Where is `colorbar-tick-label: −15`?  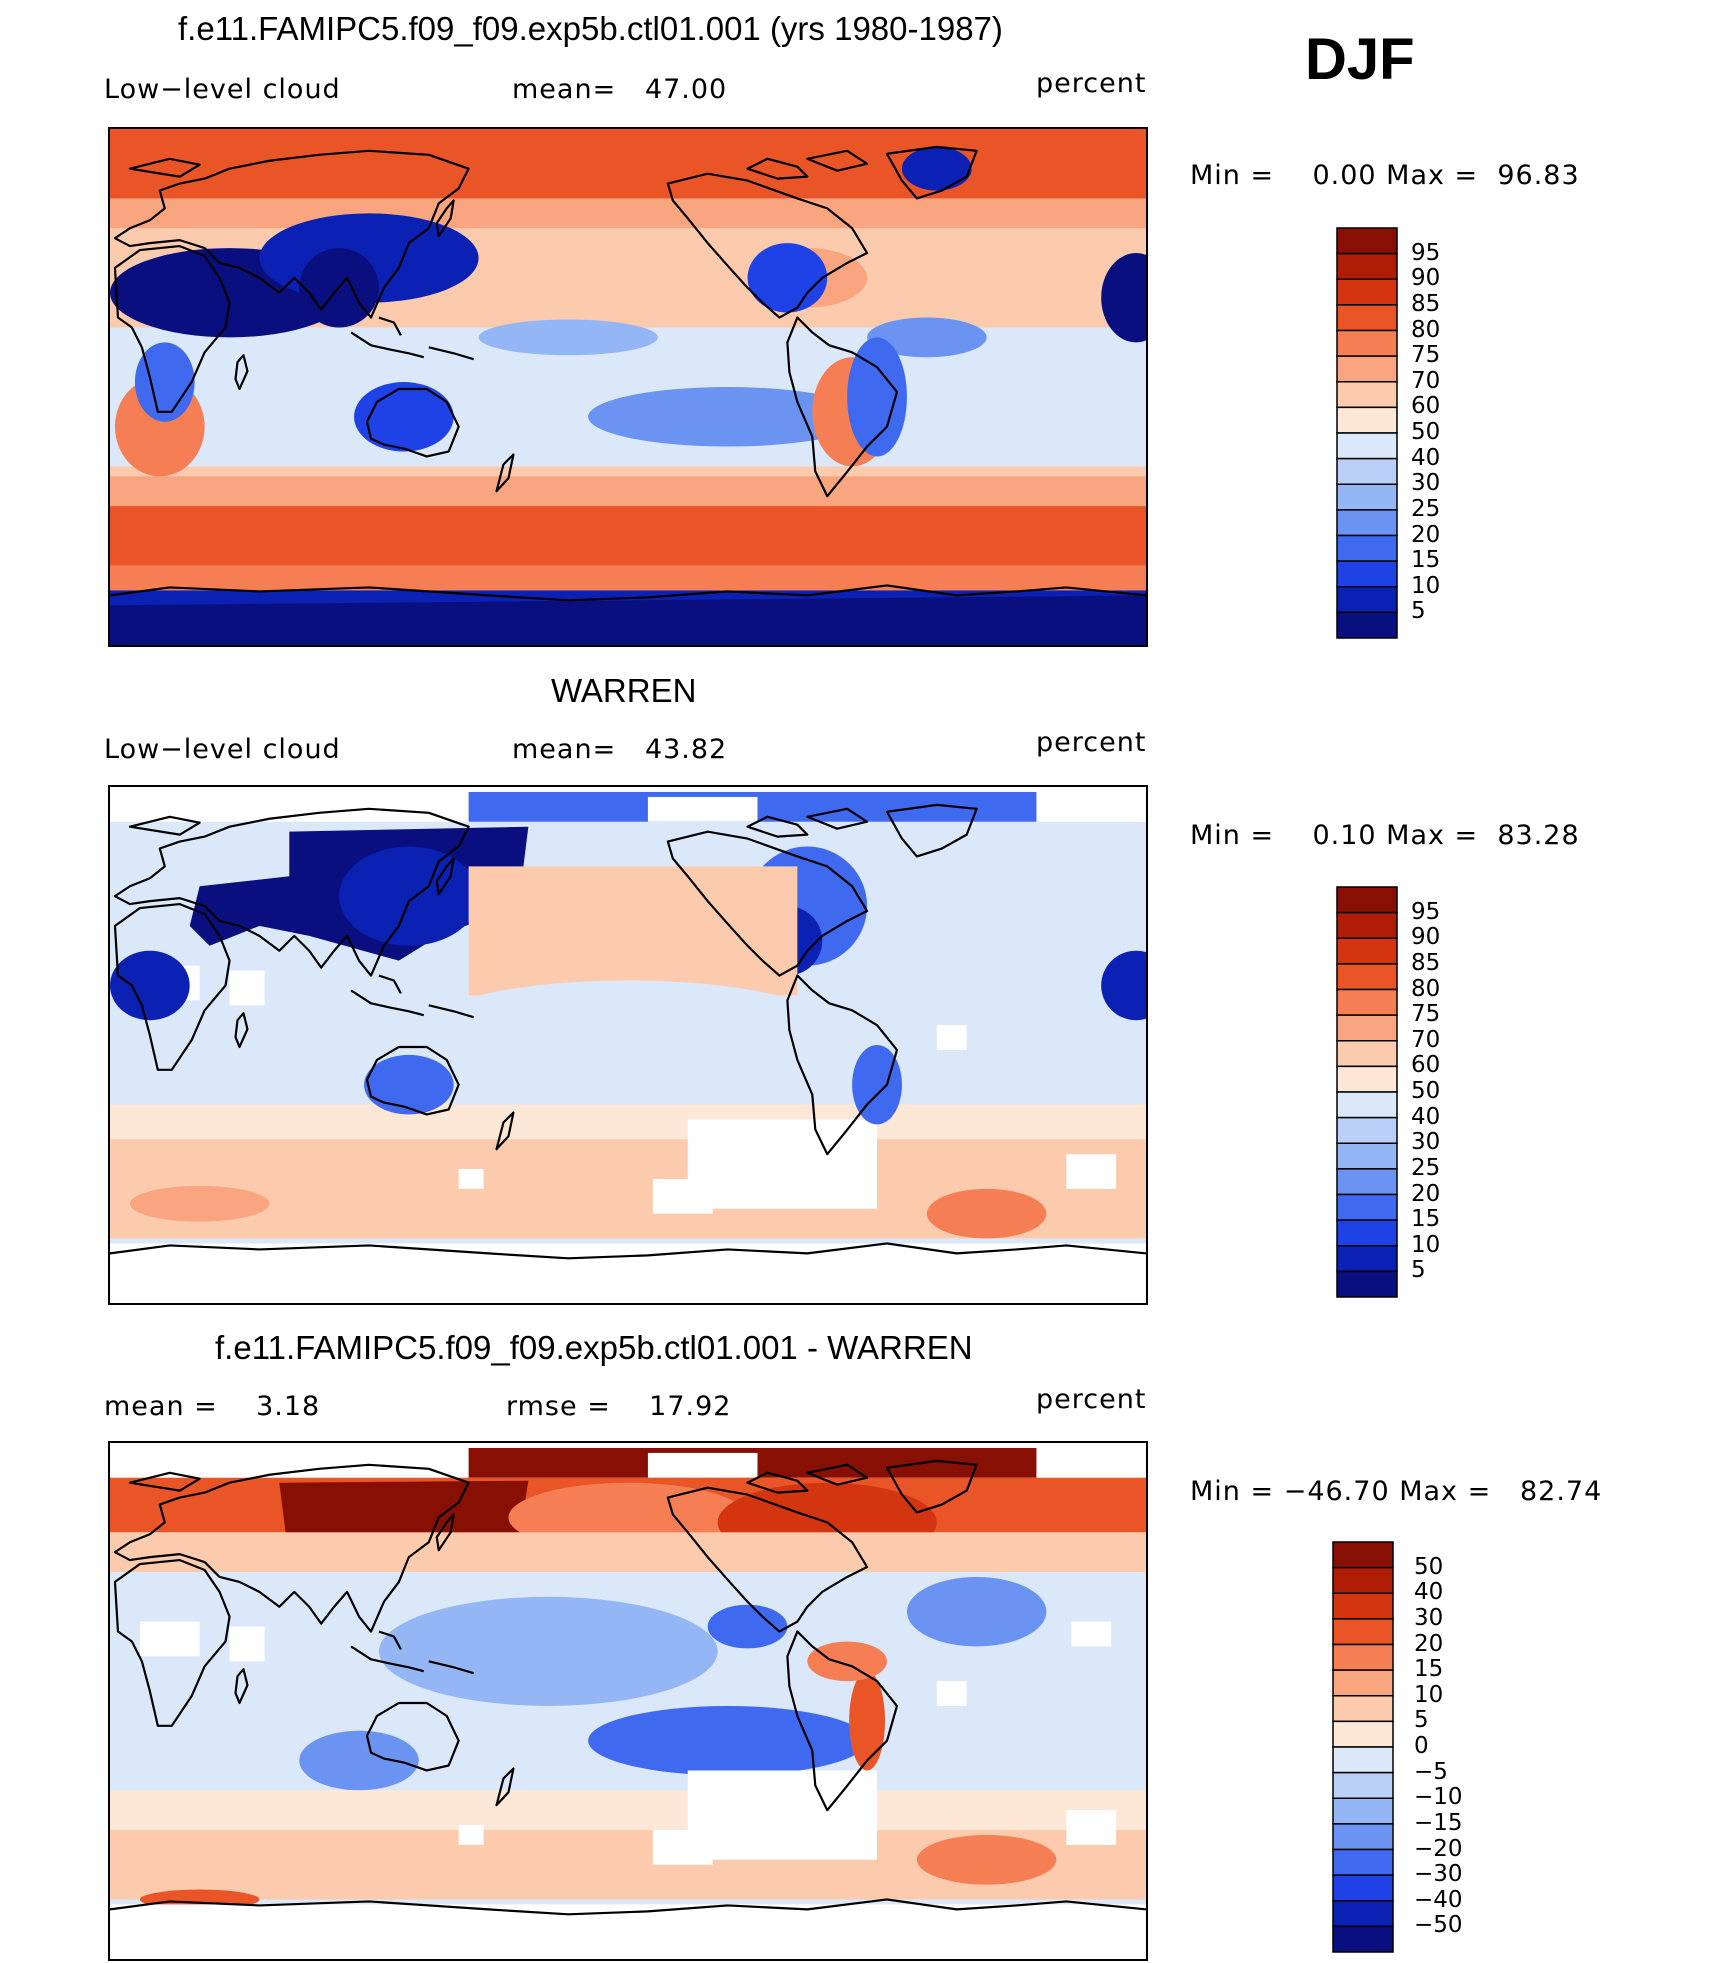
colorbar-tick-label: −15 is located at coordinates (1438, 1822).